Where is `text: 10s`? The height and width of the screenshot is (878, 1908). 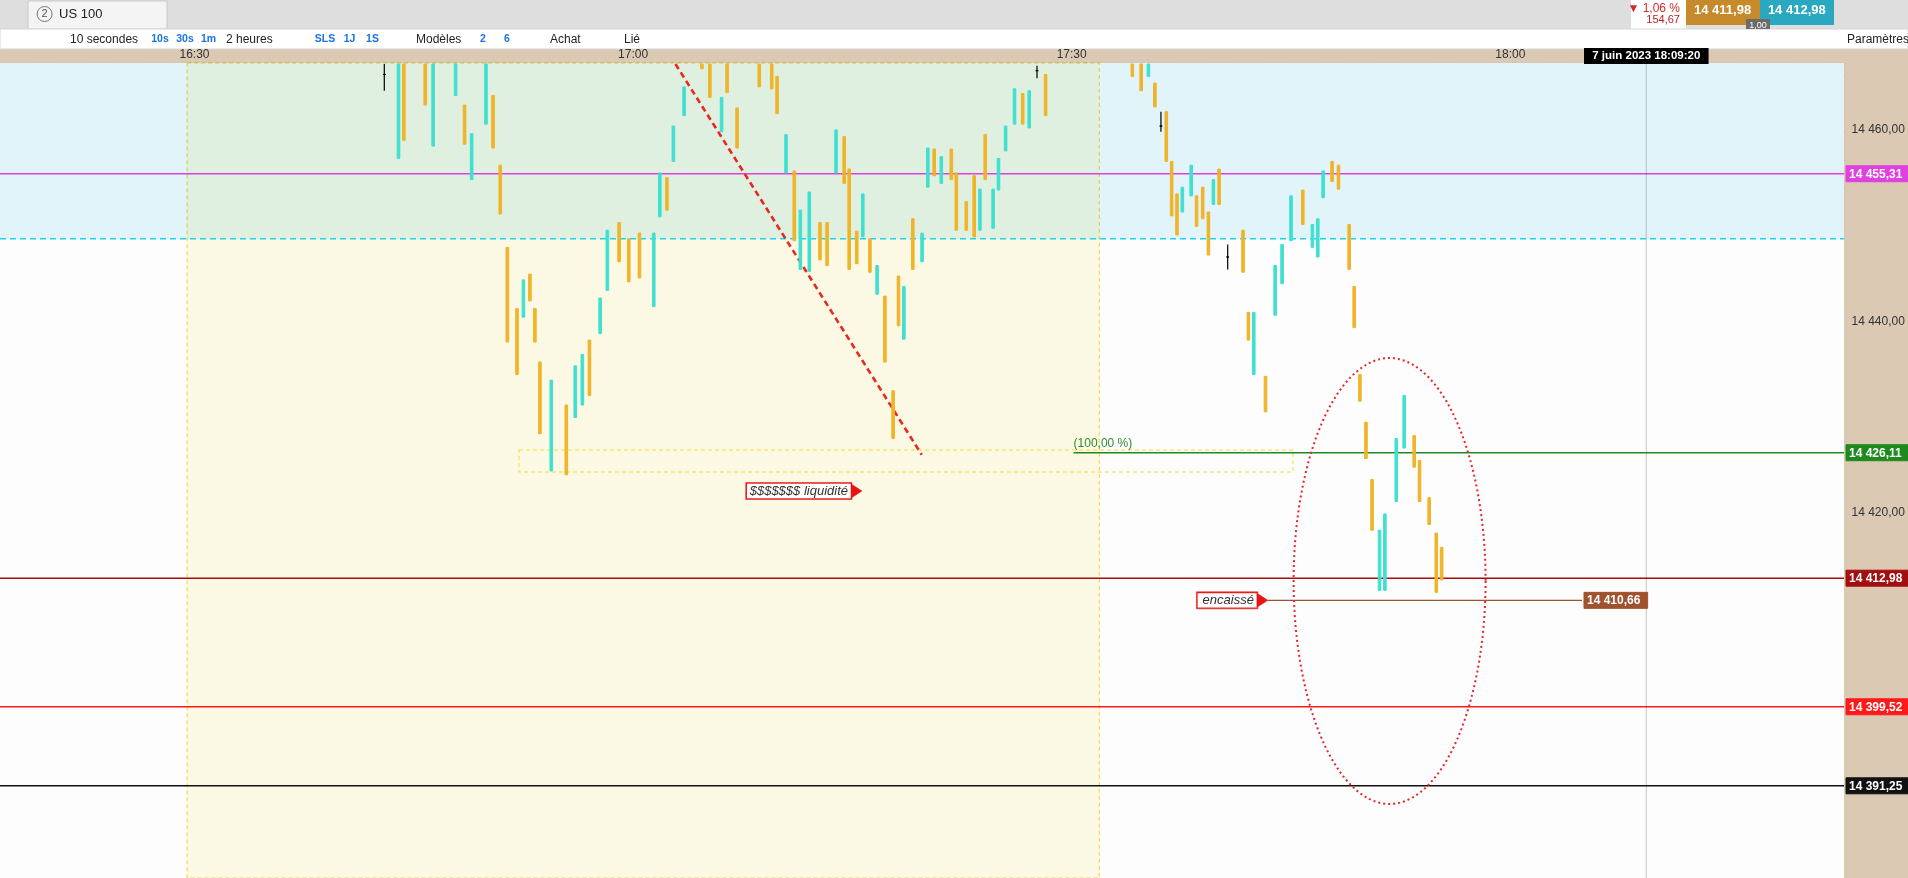 text: 10s is located at coordinates (160, 37).